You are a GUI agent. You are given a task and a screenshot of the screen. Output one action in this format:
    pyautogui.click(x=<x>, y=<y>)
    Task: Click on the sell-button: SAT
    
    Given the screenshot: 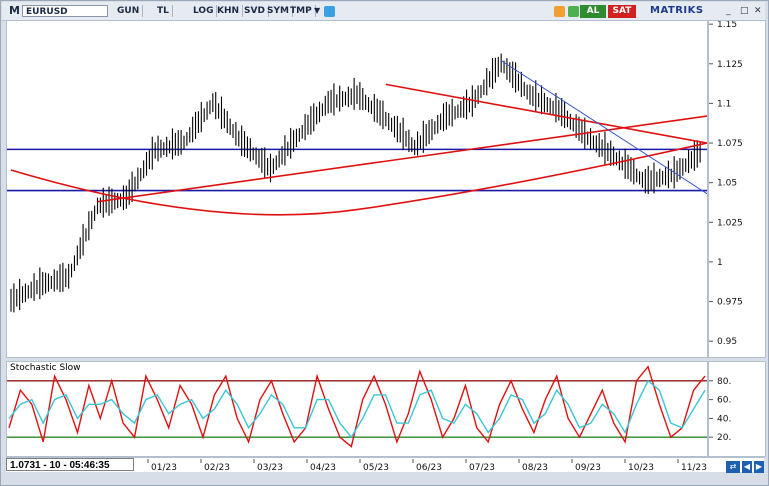 What is the action you would take?
    pyautogui.click(x=622, y=11)
    